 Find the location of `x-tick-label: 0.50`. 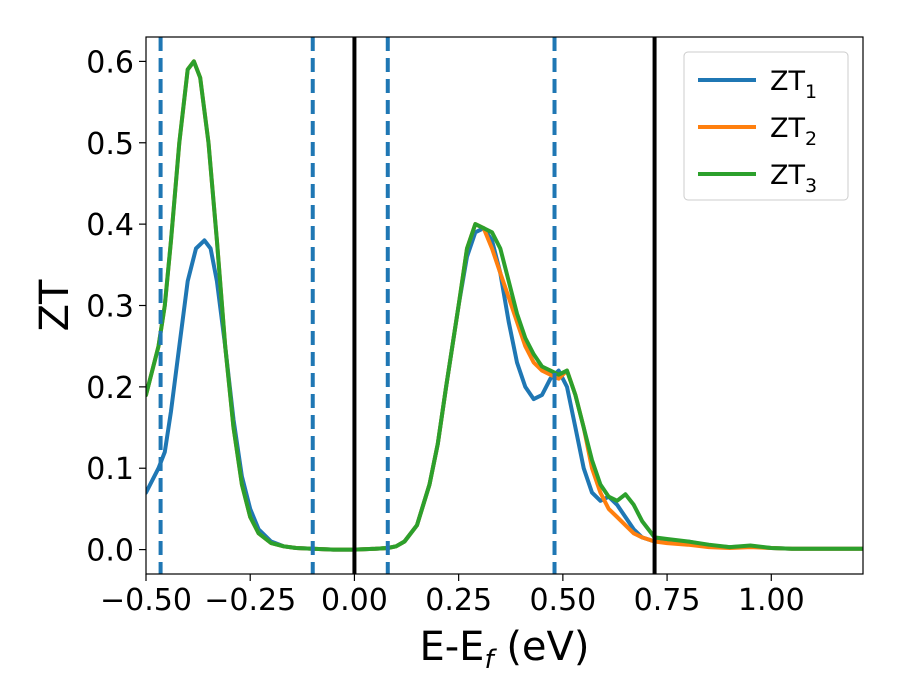

x-tick-label: 0.50 is located at coordinates (562, 600).